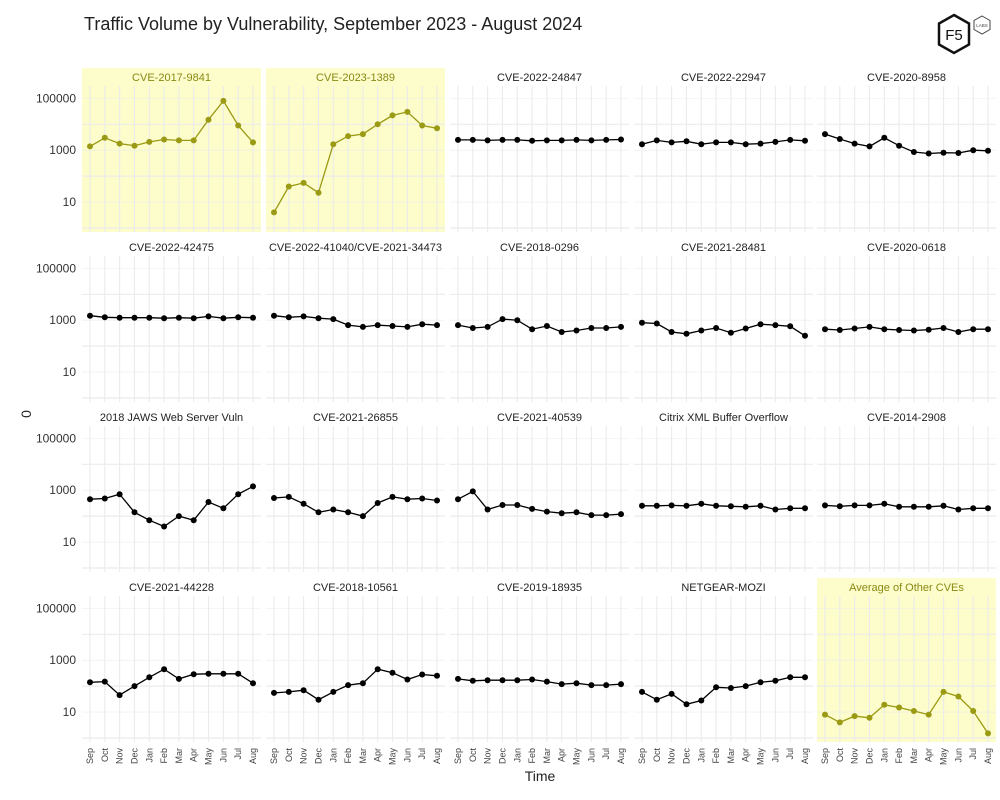 This screenshot has height=800, width=1000. Describe the element at coordinates (355, 418) in the screenshot. I see `facet-label: CVE-2021-26855` at that location.